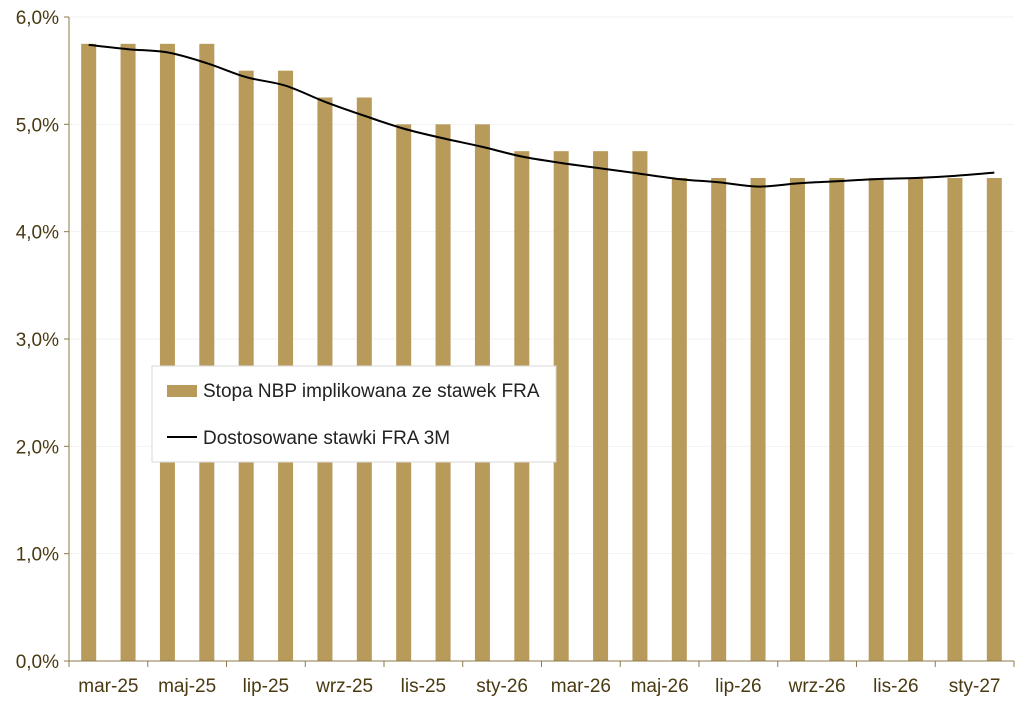 The image size is (1033, 703). Describe the element at coordinates (37, 447) in the screenshot. I see `y-tick-label: 2,0%` at that location.